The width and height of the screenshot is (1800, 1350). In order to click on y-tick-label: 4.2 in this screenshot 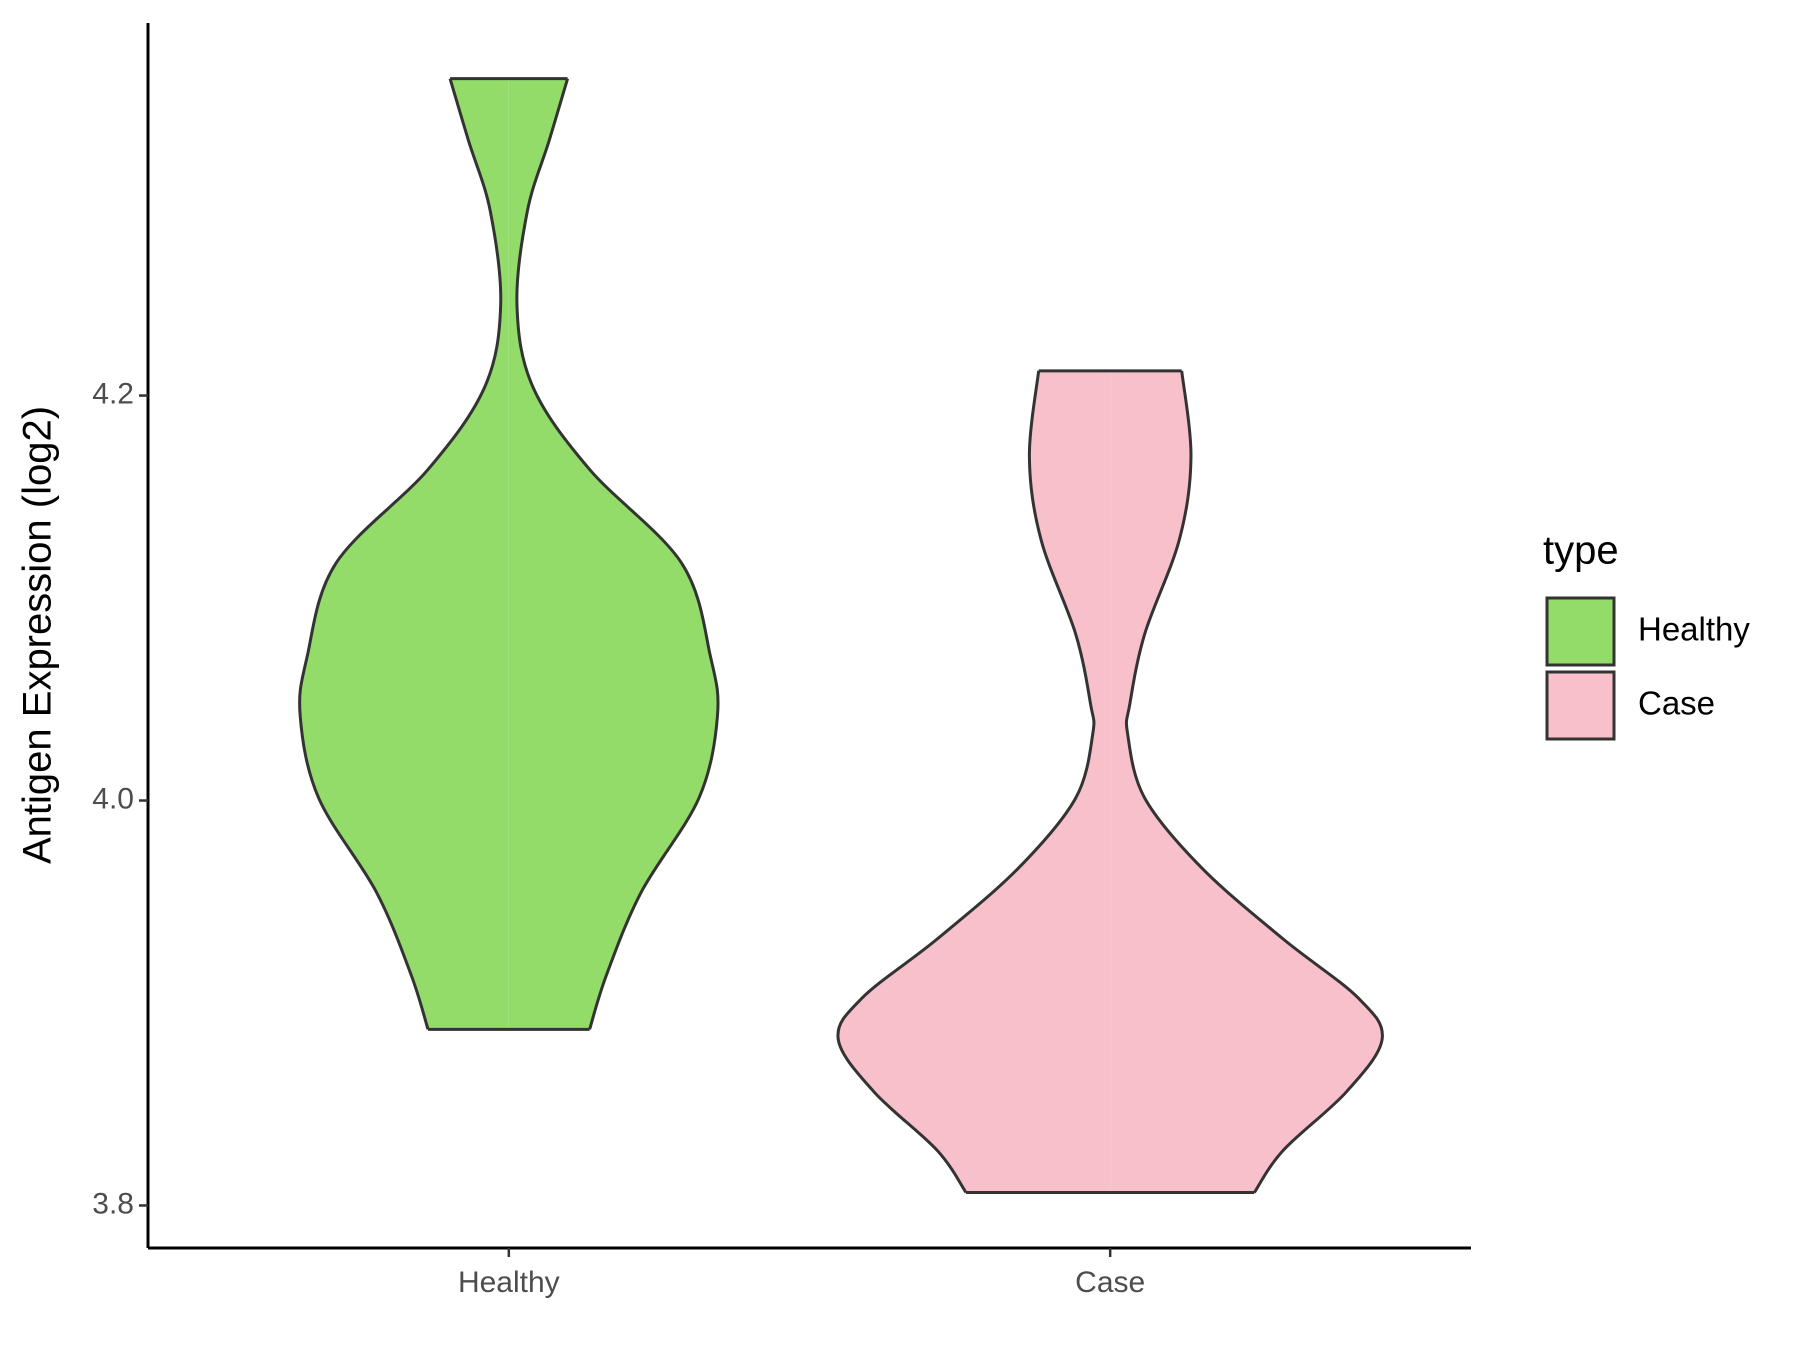, I will do `click(113, 393)`.